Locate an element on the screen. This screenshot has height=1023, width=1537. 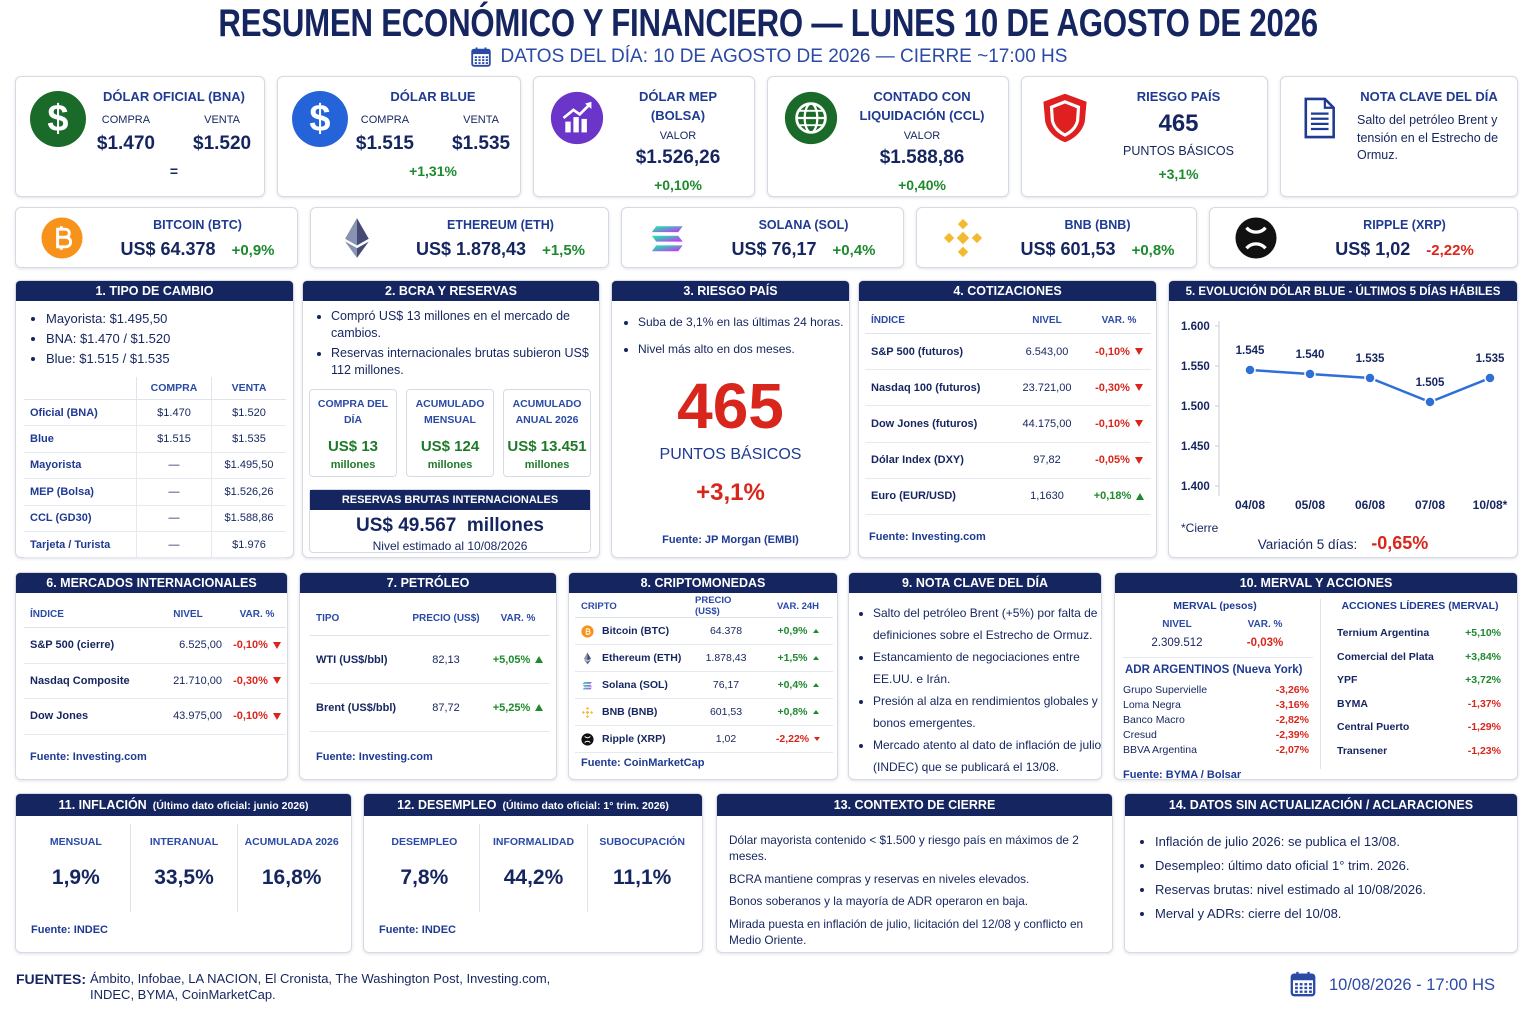
stat-value: 33,5% is located at coordinates (184, 877).